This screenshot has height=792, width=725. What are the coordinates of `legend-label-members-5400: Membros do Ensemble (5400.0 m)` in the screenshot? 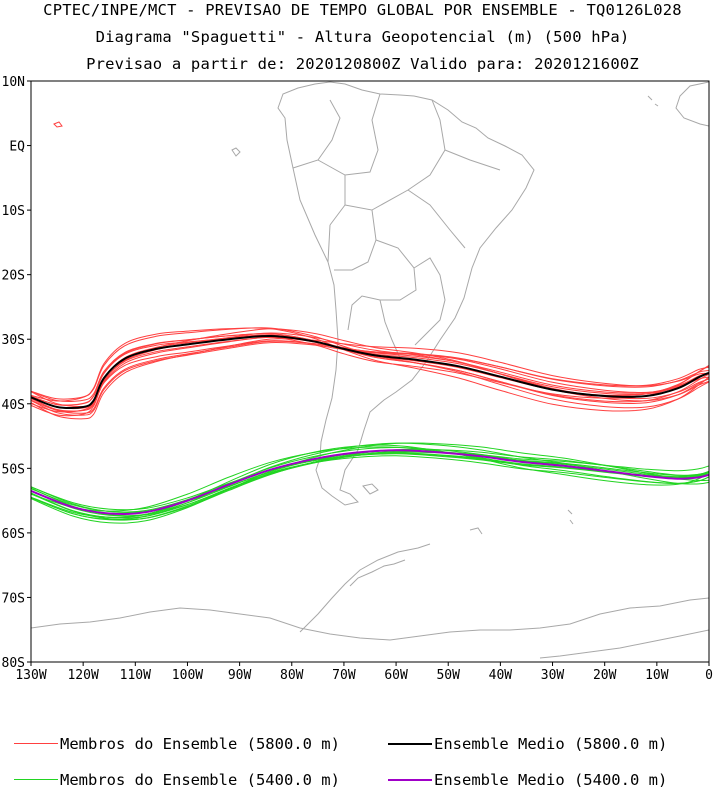 It's located at (200, 780).